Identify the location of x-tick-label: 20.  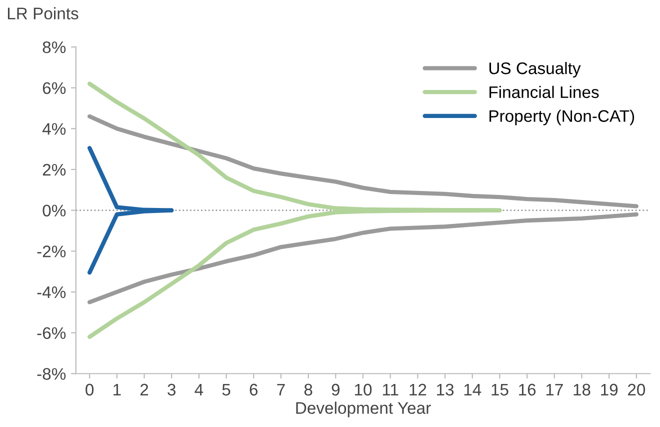
(637, 390).